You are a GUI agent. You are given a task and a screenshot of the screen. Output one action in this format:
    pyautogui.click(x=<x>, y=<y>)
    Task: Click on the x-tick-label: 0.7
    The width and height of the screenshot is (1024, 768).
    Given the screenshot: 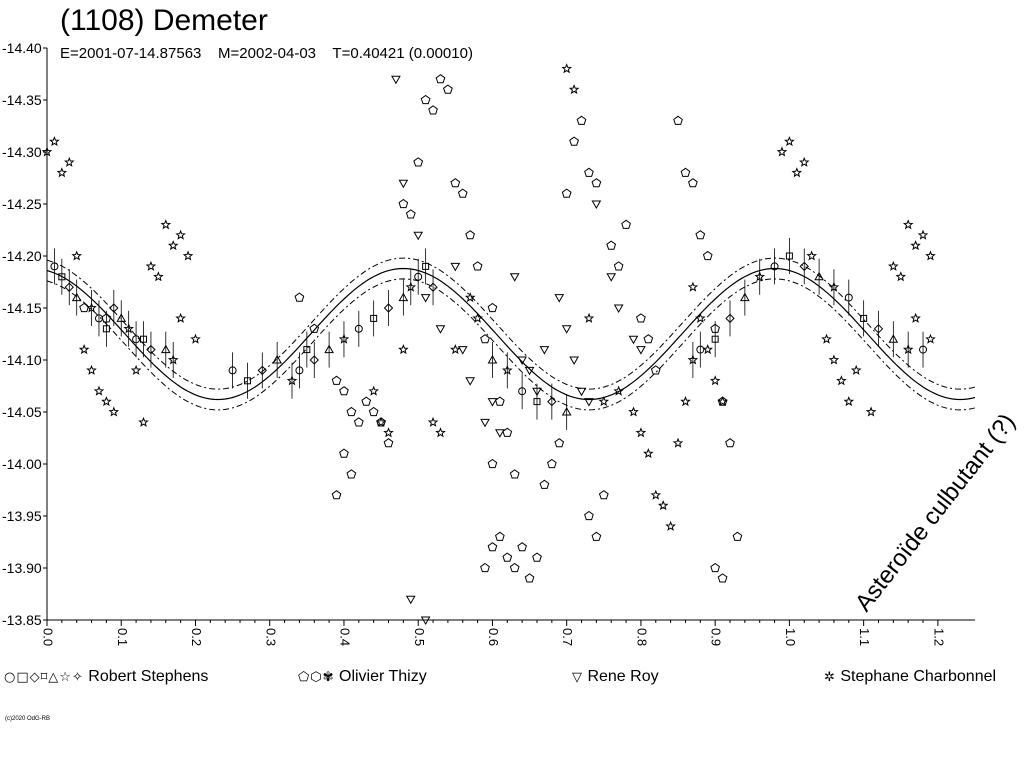 What is the action you would take?
    pyautogui.click(x=567, y=637)
    